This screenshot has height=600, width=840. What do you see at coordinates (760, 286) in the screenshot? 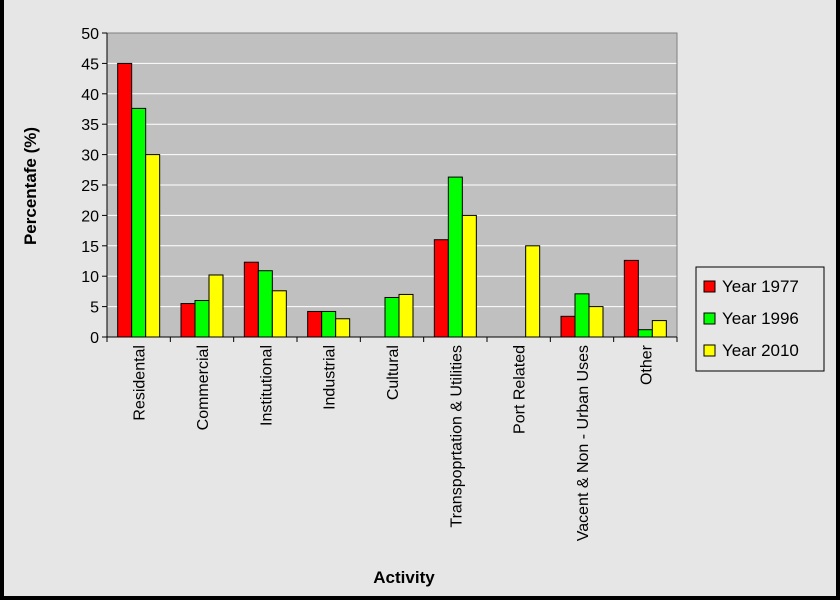
I see `legend-label: Year 1977` at bounding box center [760, 286].